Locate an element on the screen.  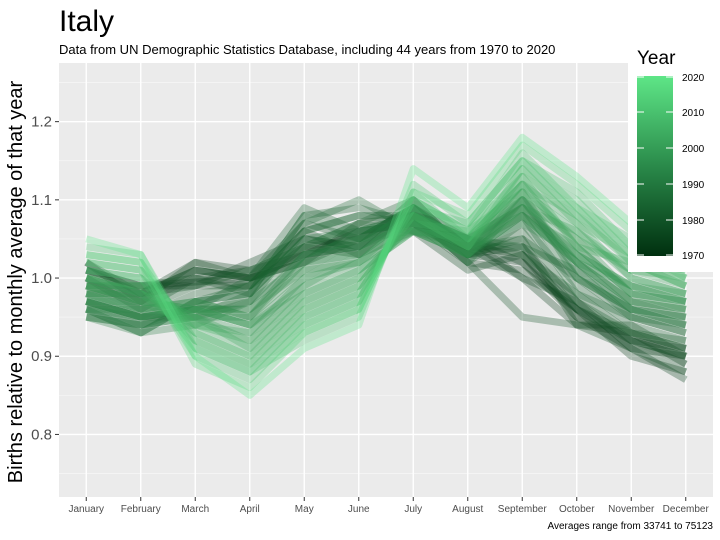
y-axis-ticks: 0.8 0.9 1.0 1.1 1.2 is located at coordinates (45, 278).